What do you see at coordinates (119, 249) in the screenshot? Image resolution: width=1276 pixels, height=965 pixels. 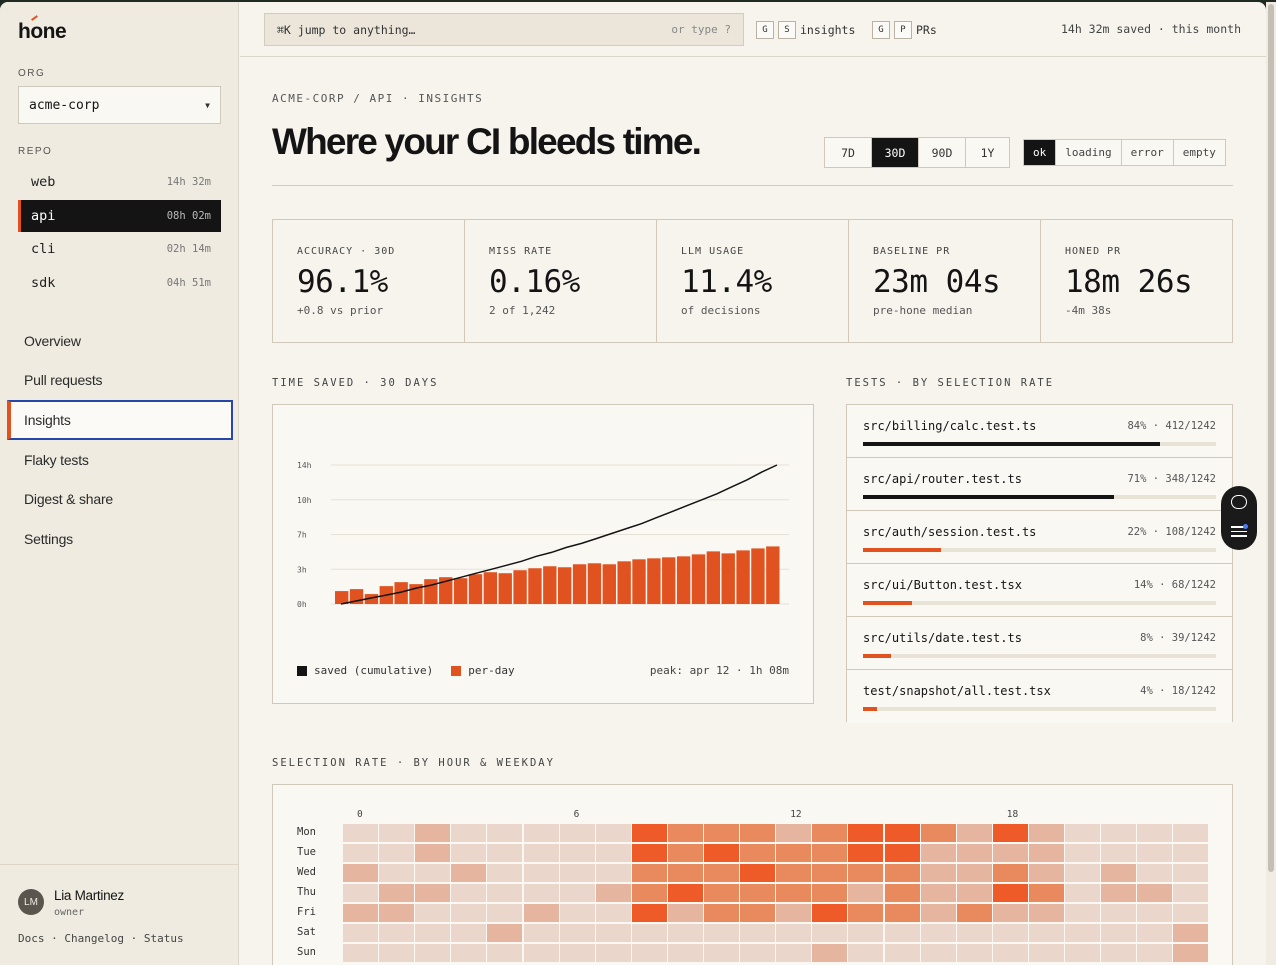 I see `repo-item-cli: cli 02h 14m` at bounding box center [119, 249].